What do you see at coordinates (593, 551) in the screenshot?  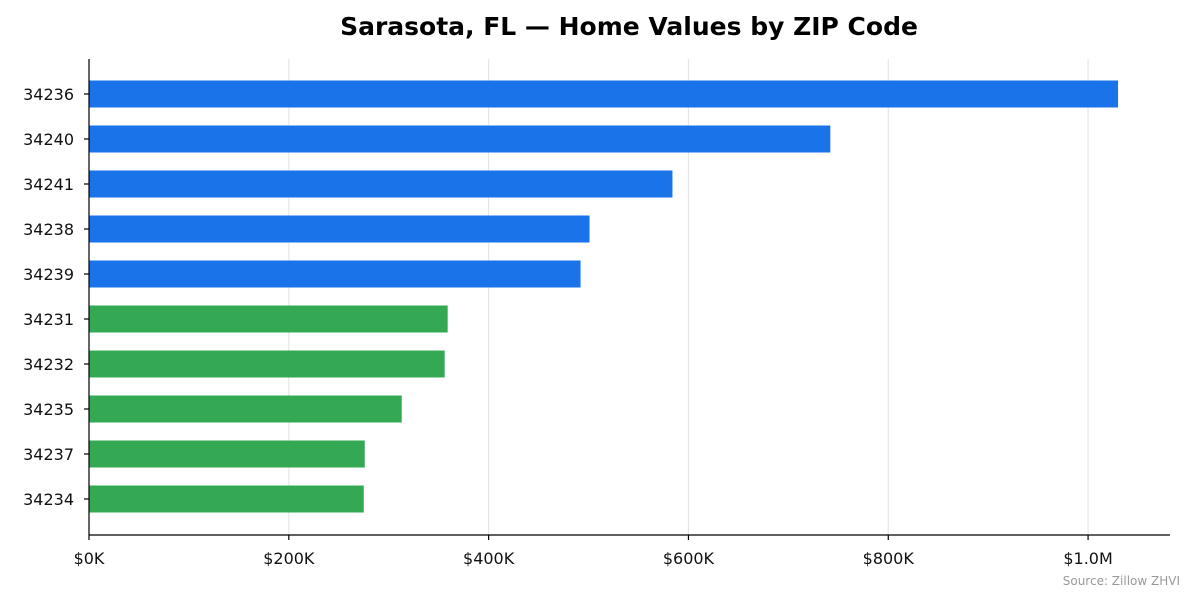 I see `x-ticks: $0K $200K $400K $600K $800K $1.0M` at bounding box center [593, 551].